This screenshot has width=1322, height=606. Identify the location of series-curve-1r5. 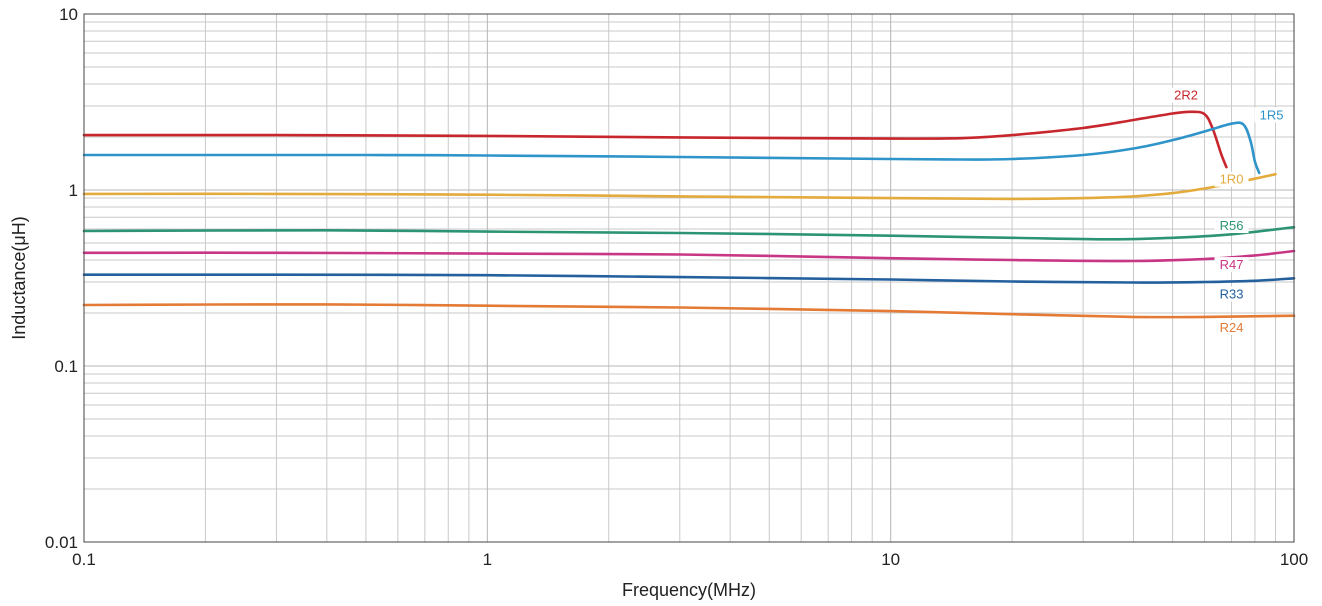
(671, 148).